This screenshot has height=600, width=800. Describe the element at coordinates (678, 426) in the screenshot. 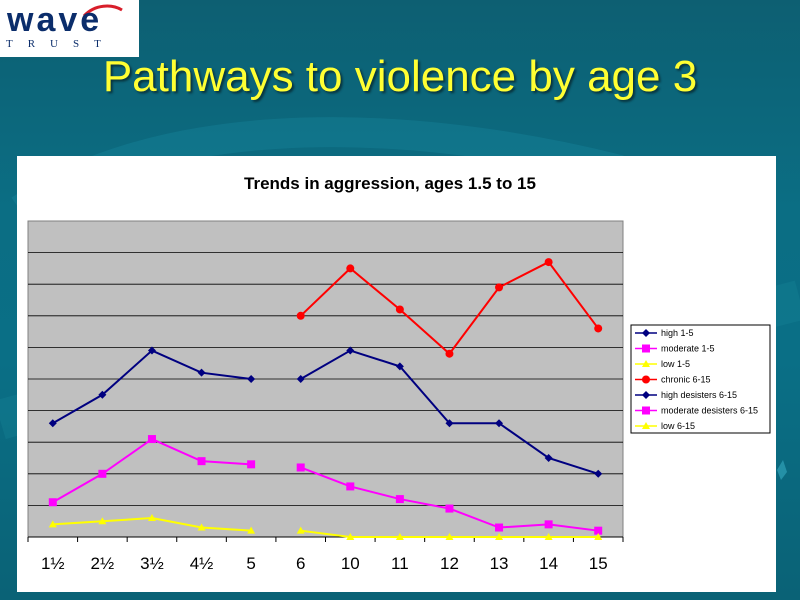

I see `legend-label: low 6-15` at that location.